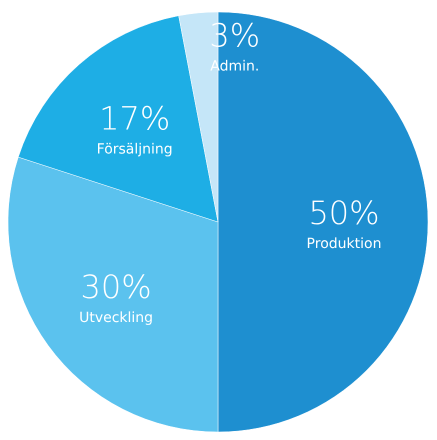  Describe the element at coordinates (344, 213) in the screenshot. I see `data-label: 50%` at that location.